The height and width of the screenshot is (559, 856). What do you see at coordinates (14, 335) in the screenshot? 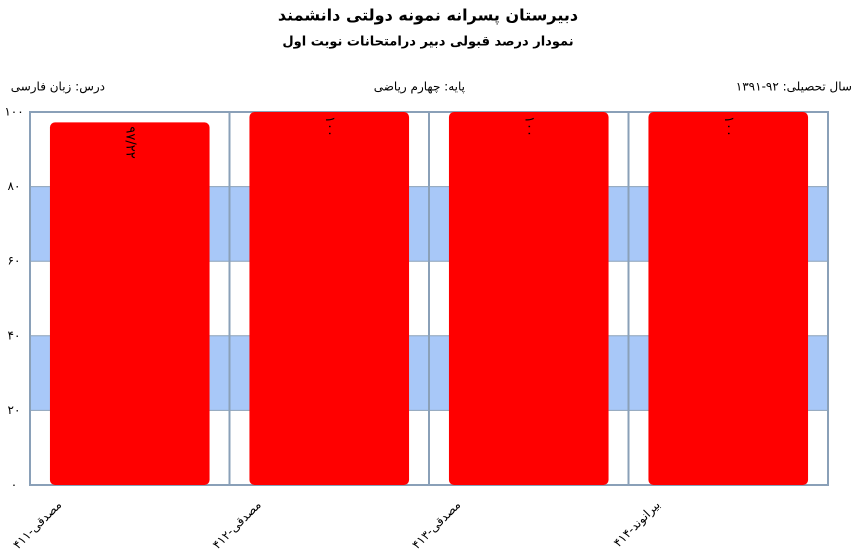
I see `y-tick-label: ۴۰` at bounding box center [14, 335].